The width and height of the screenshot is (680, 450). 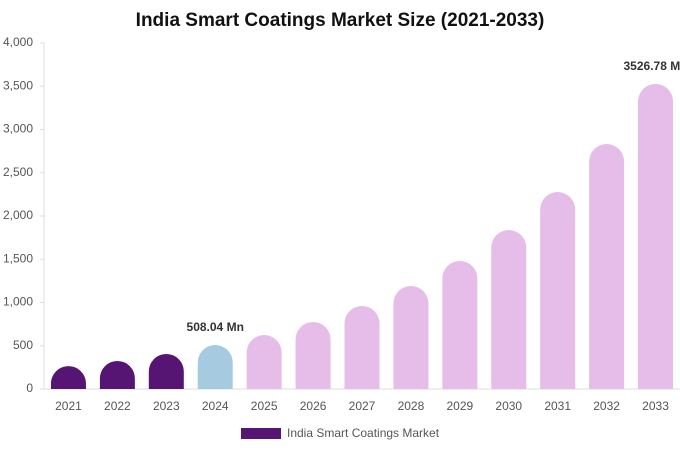 What do you see at coordinates (557, 406) in the screenshot?
I see `x-tick-label: 2031` at bounding box center [557, 406].